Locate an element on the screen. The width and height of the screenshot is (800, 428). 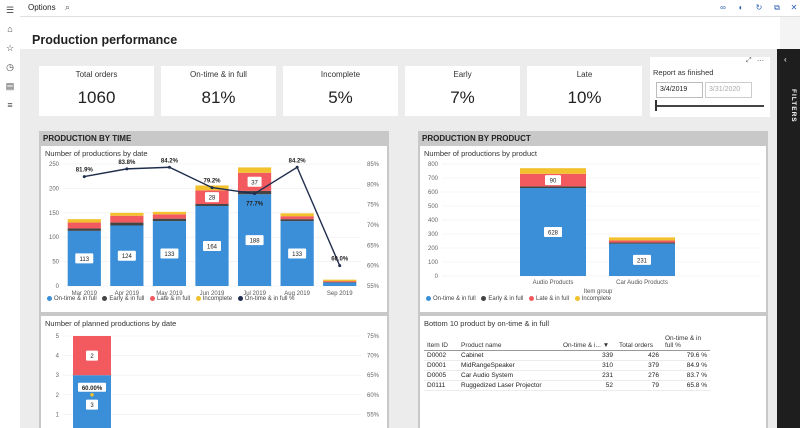
kpi-label: Total orders is located at coordinates (96, 74).